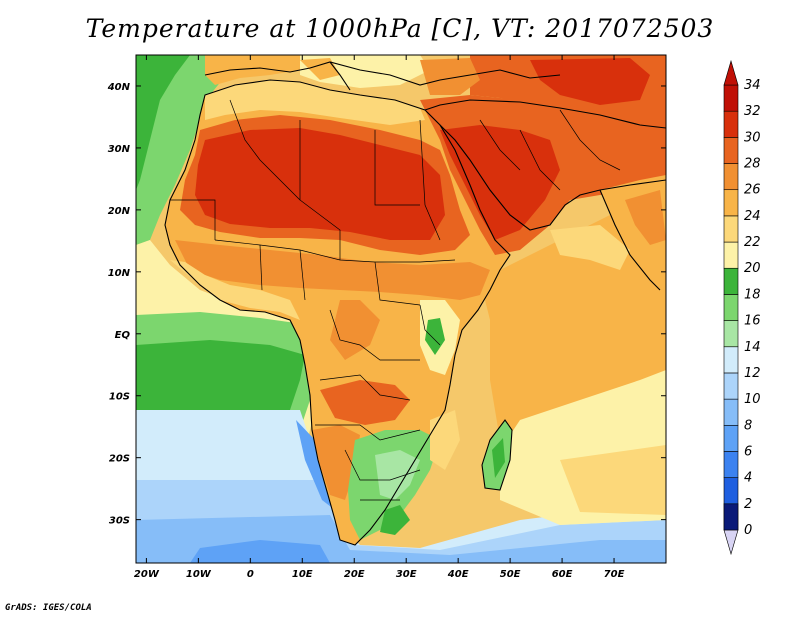 This screenshot has height=618, width=800. What do you see at coordinates (510, 574) in the screenshot?
I see `lon-tick-label: 50E` at bounding box center [510, 574].